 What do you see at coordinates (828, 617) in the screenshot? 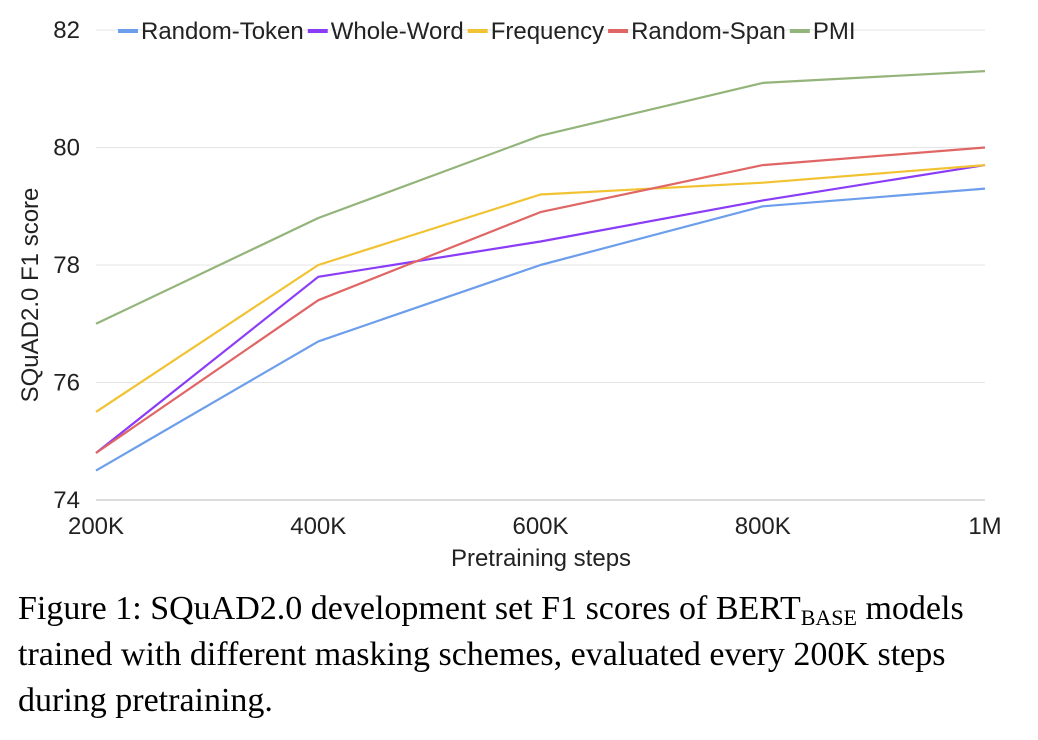
I see `caption-subscript: BASE` at bounding box center [828, 617].